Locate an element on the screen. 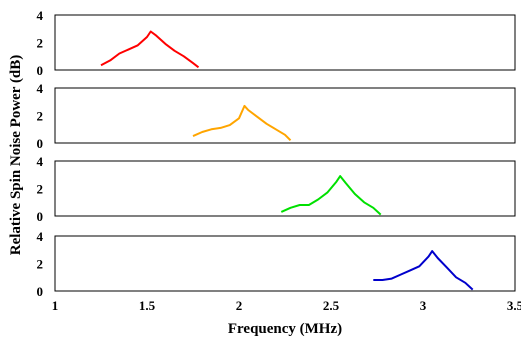 The height and width of the screenshot is (345, 521). x-tick-label: 3 is located at coordinates (423, 305).